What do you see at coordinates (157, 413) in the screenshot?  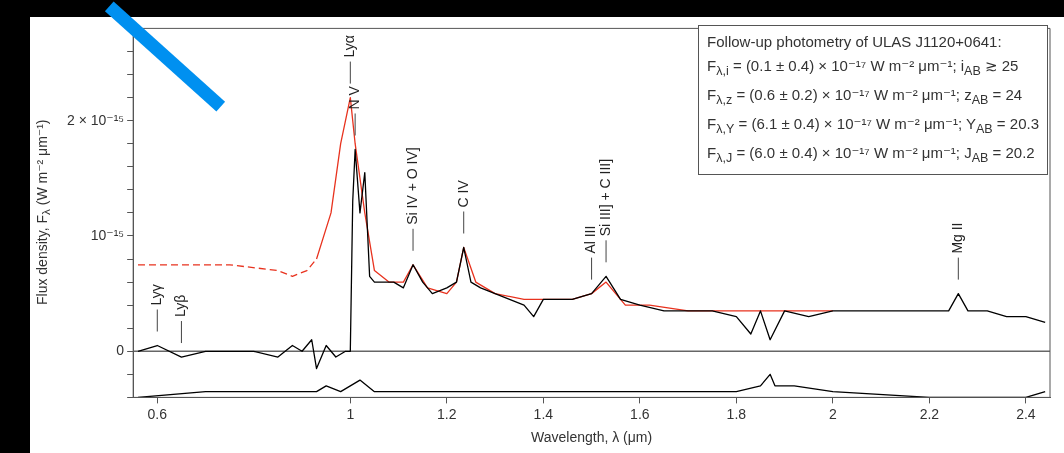 I see `x-tick-label: 0.6` at bounding box center [157, 413].